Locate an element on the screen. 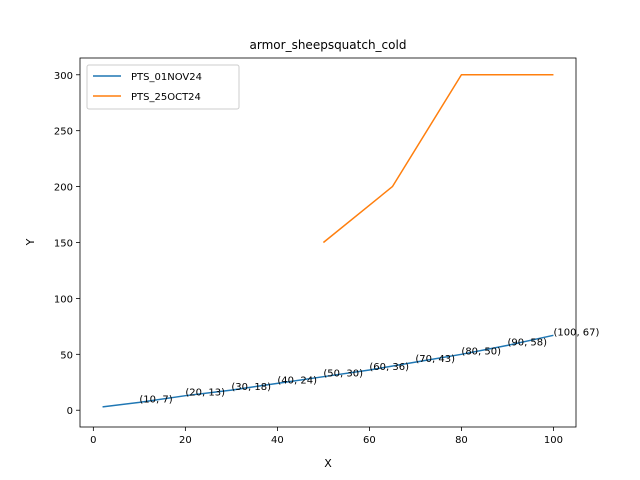  y-tick-label: 200 is located at coordinates (63, 188).